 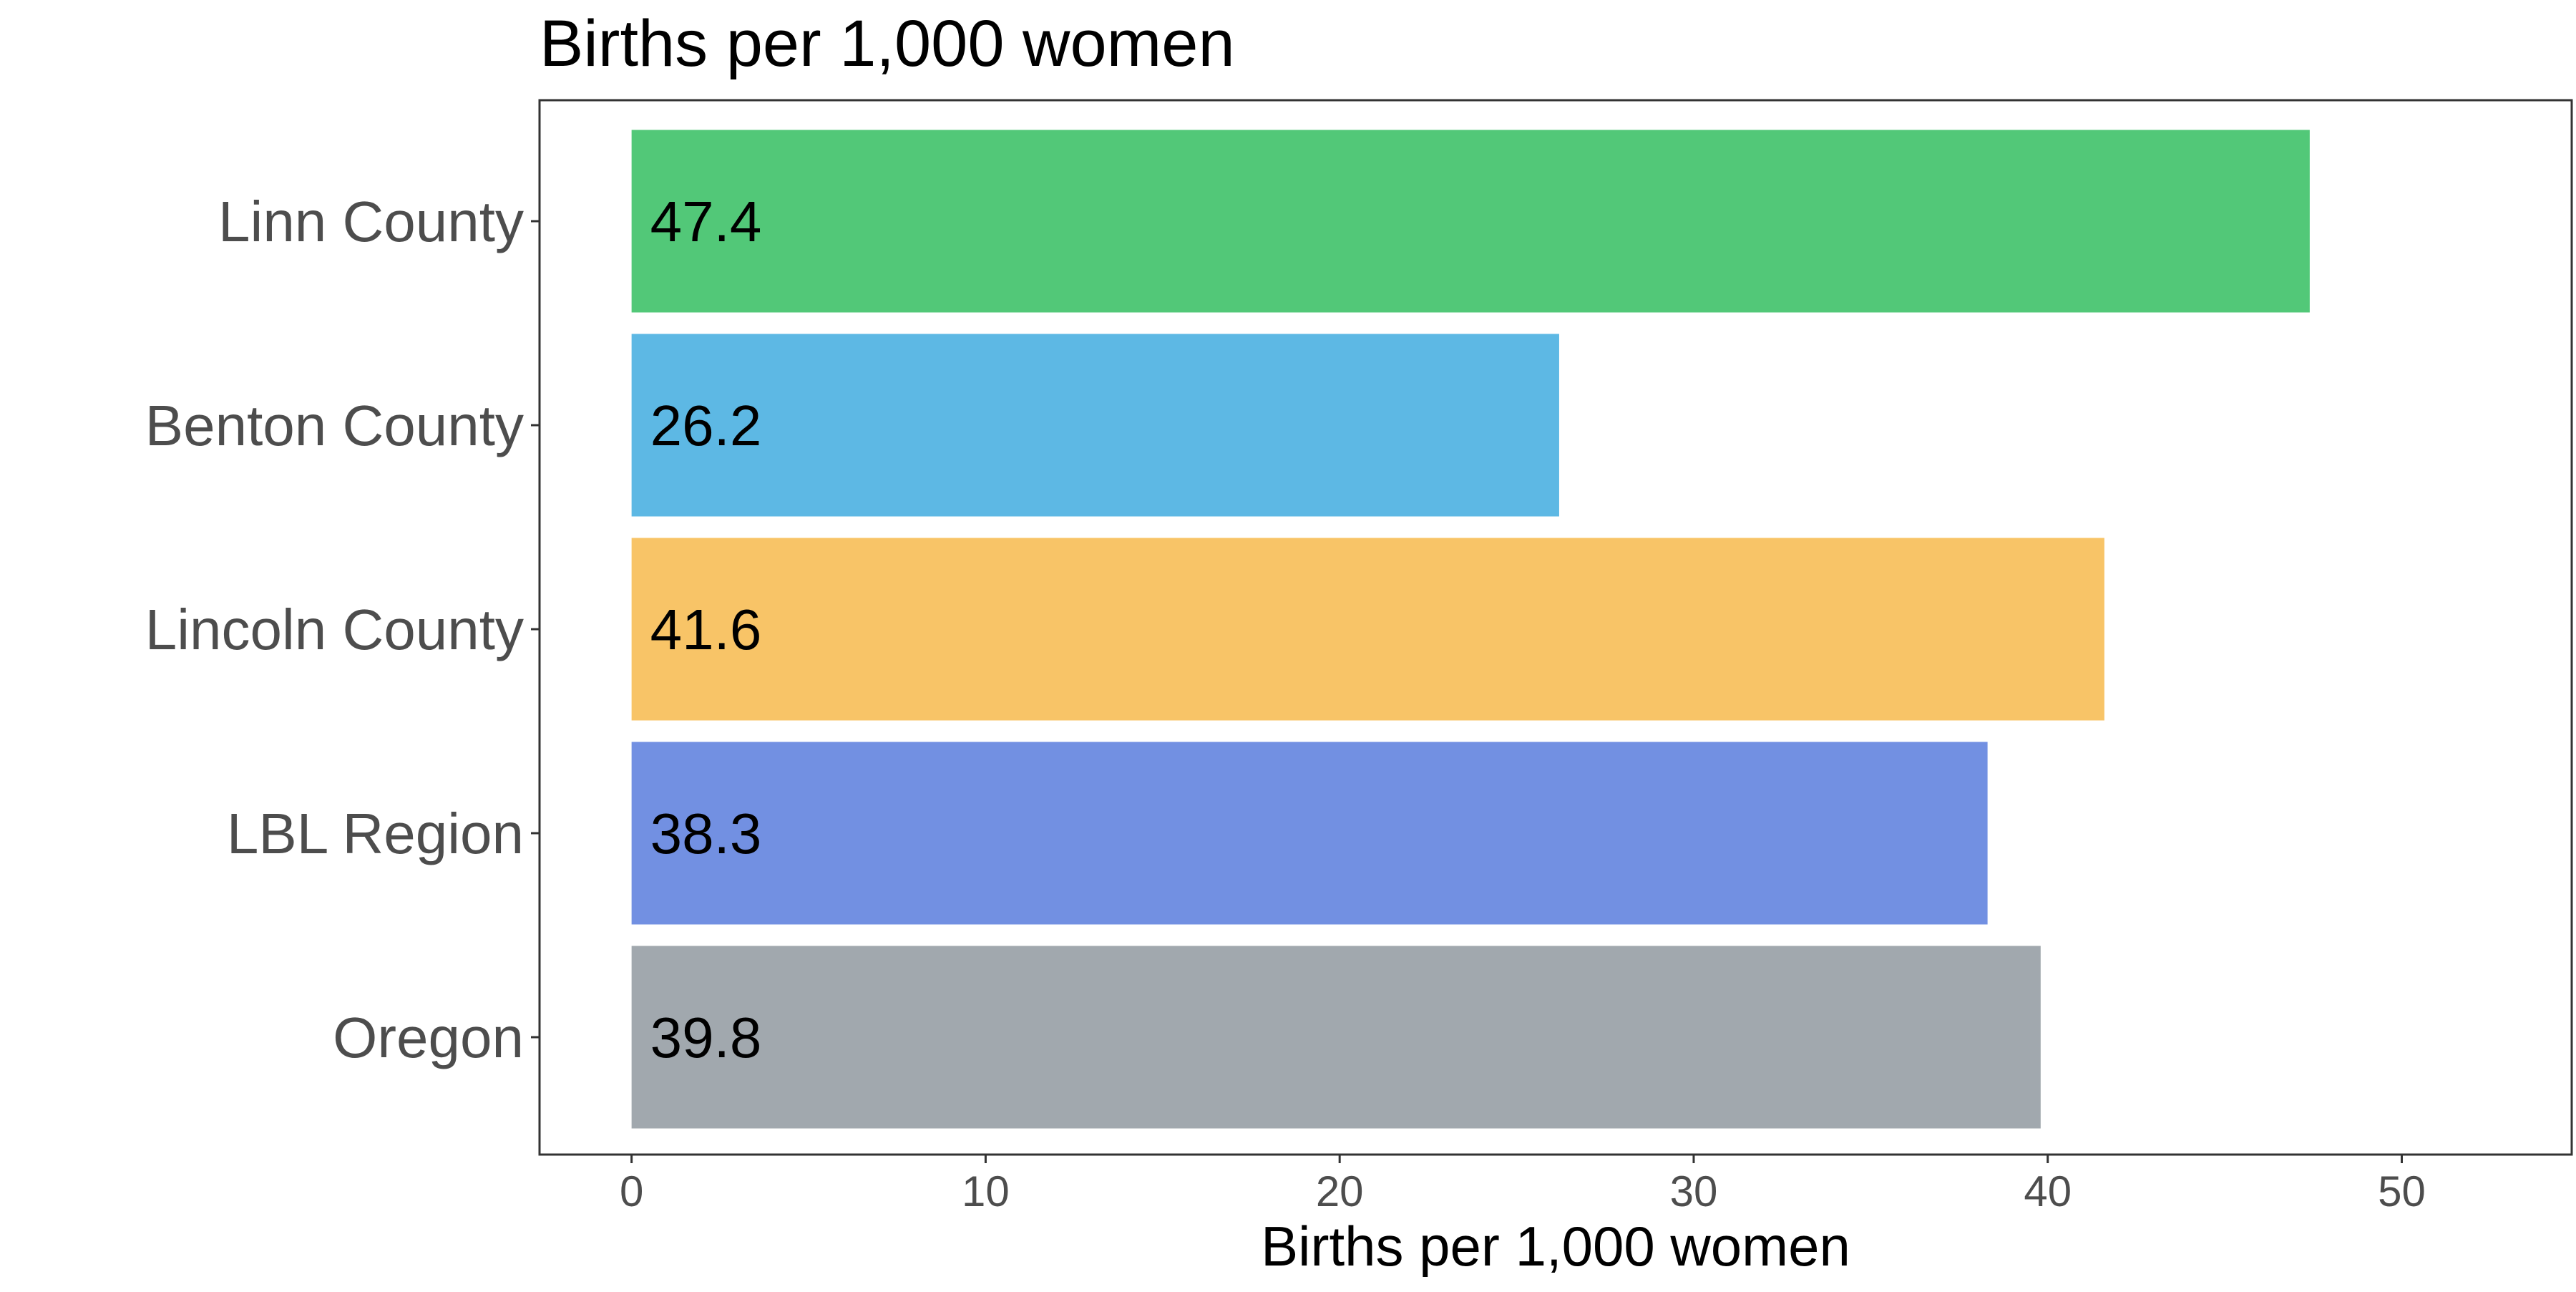 I want to click on y-tick-label: Benton County, so click(x=334, y=425).